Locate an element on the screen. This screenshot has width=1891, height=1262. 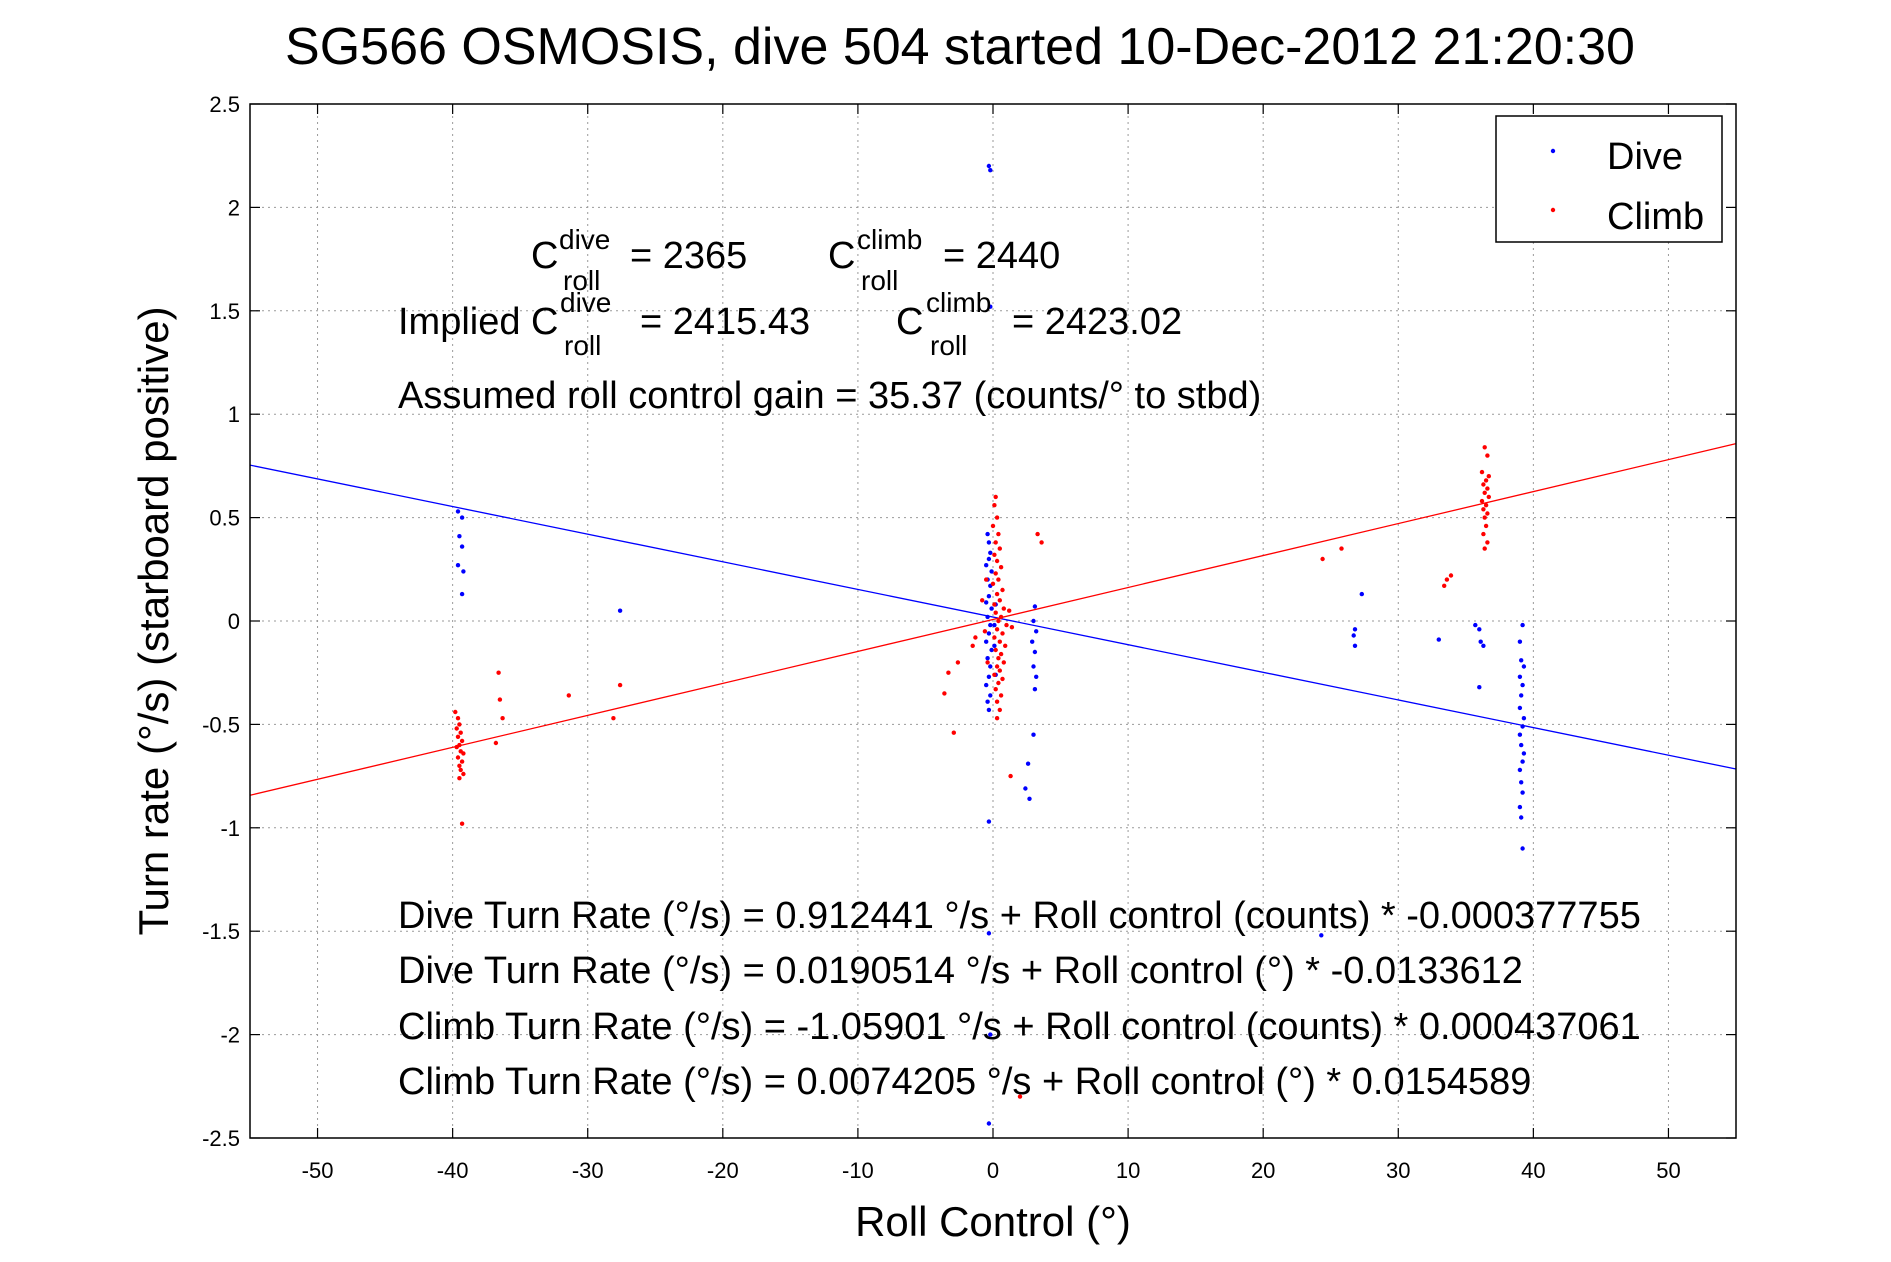
y-tick-label: 2.5 is located at coordinates (224, 104).